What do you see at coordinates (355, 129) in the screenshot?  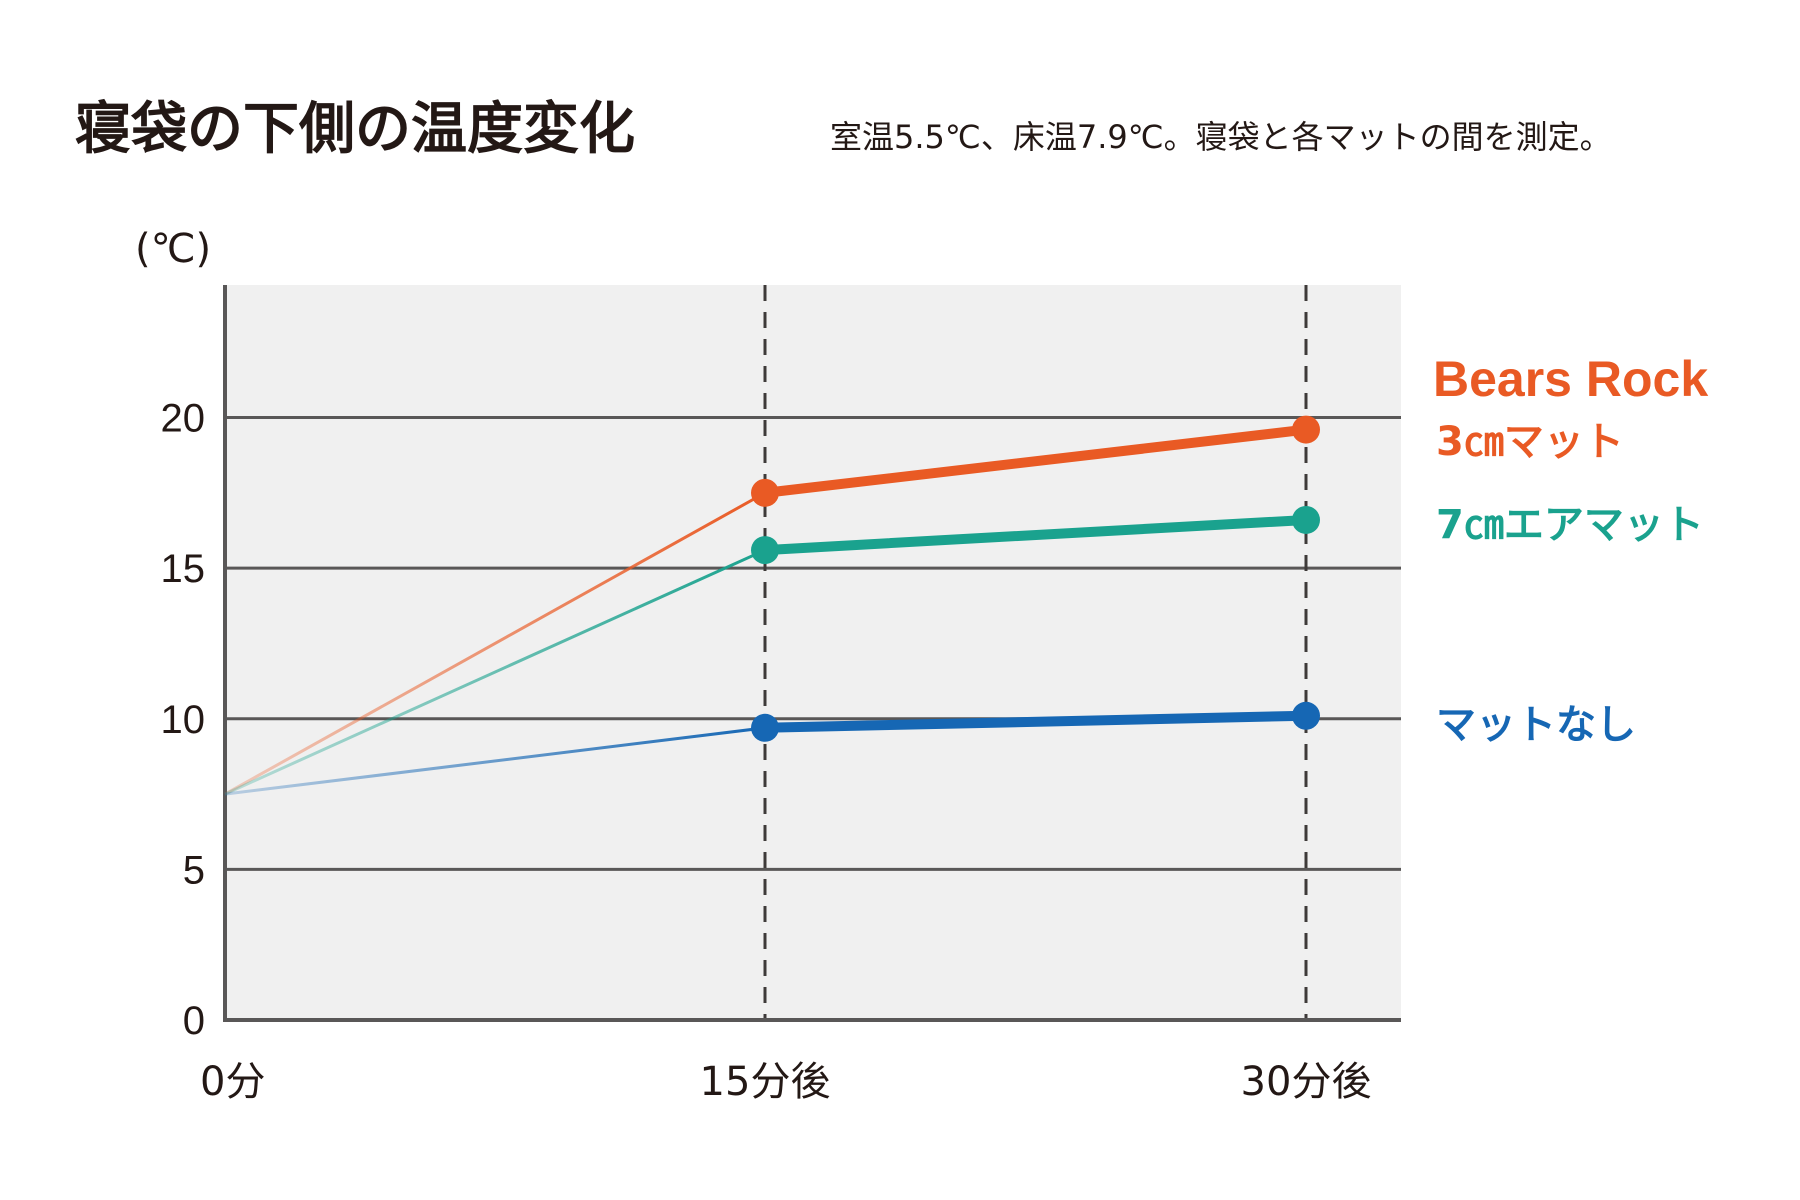 I see `chart-title: 寝袋の下側の温度変化` at bounding box center [355, 129].